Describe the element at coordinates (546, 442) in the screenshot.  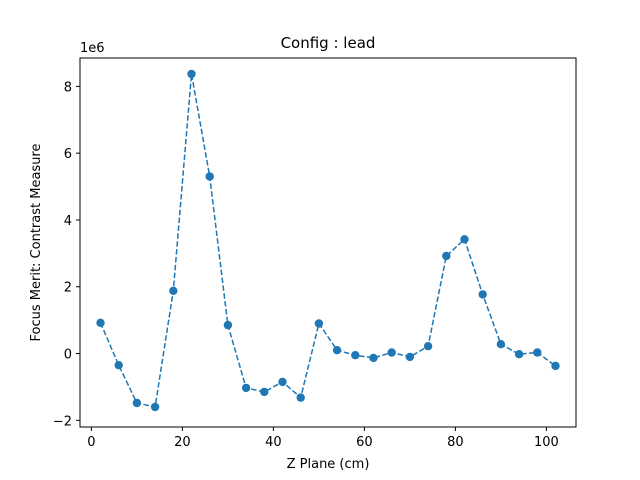
I see `x-tick-label: 100` at that location.